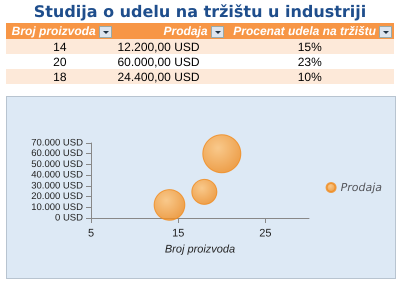  Describe the element at coordinates (310, 46) in the screenshot. I see `text: 15%` at that location.